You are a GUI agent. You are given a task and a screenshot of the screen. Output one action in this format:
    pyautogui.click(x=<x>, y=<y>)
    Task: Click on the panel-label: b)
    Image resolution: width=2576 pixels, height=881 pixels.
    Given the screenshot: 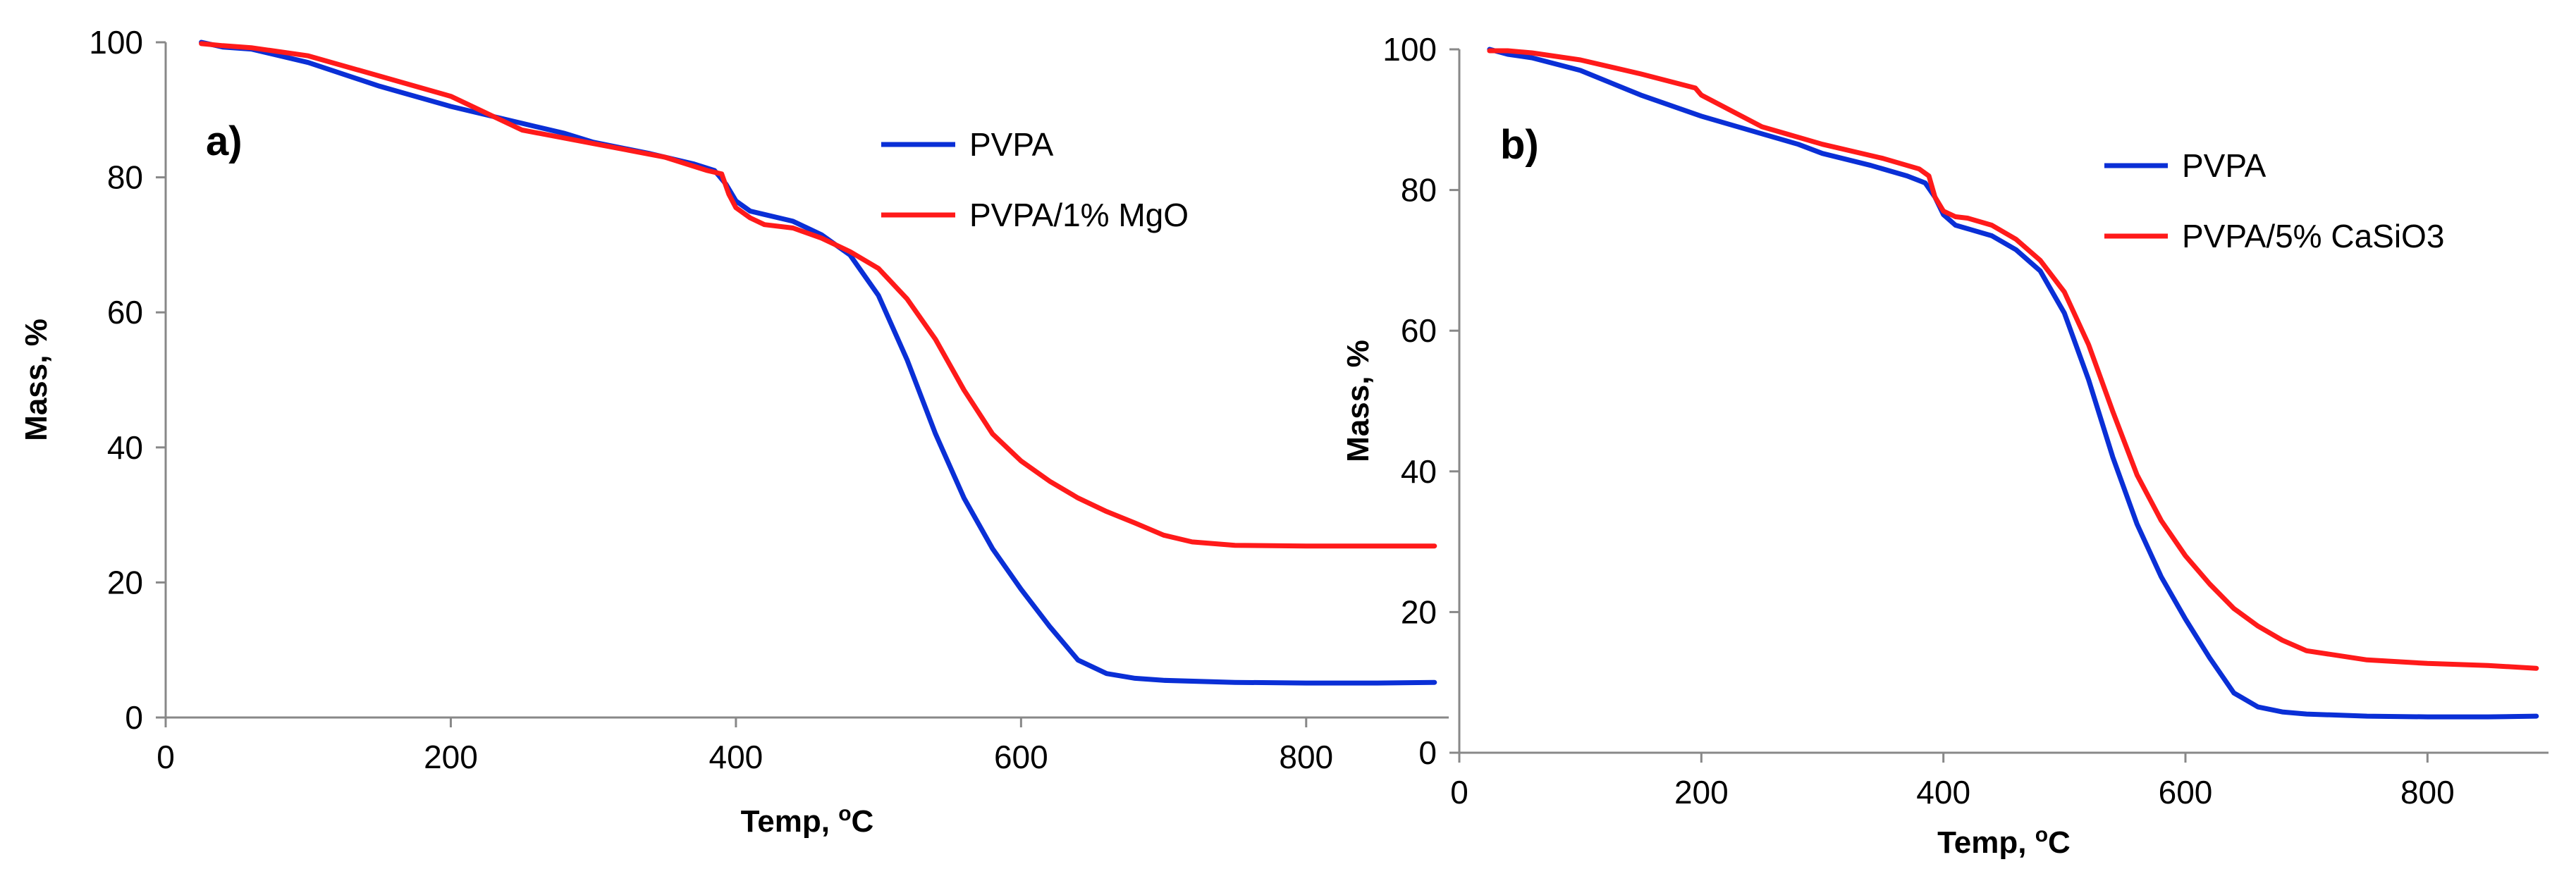 What is the action you would take?
    pyautogui.click(x=1519, y=145)
    